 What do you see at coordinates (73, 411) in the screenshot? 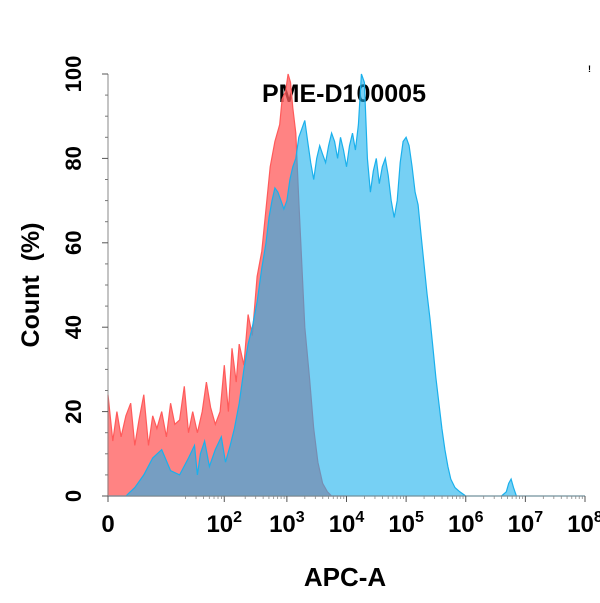
I see `y-tick-label: 20` at bounding box center [73, 411].